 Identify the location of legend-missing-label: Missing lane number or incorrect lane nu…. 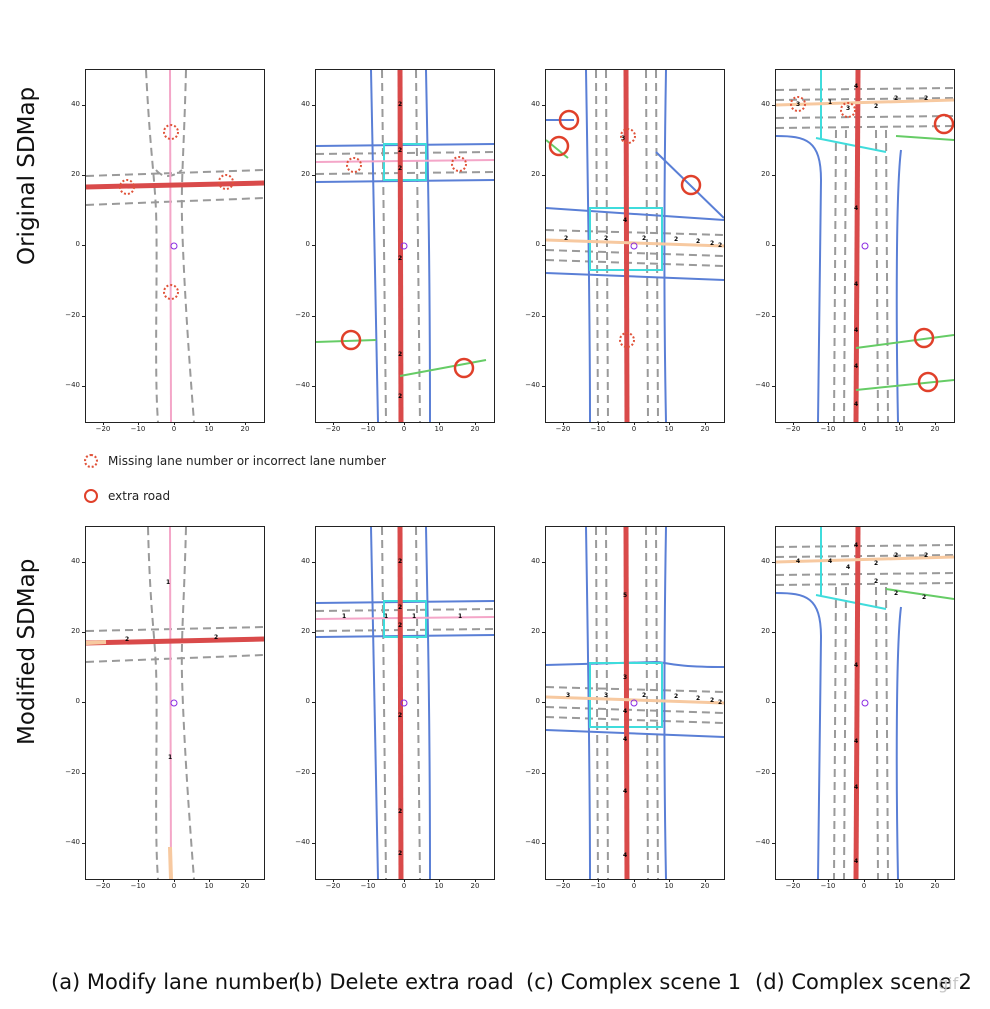
(247, 461).